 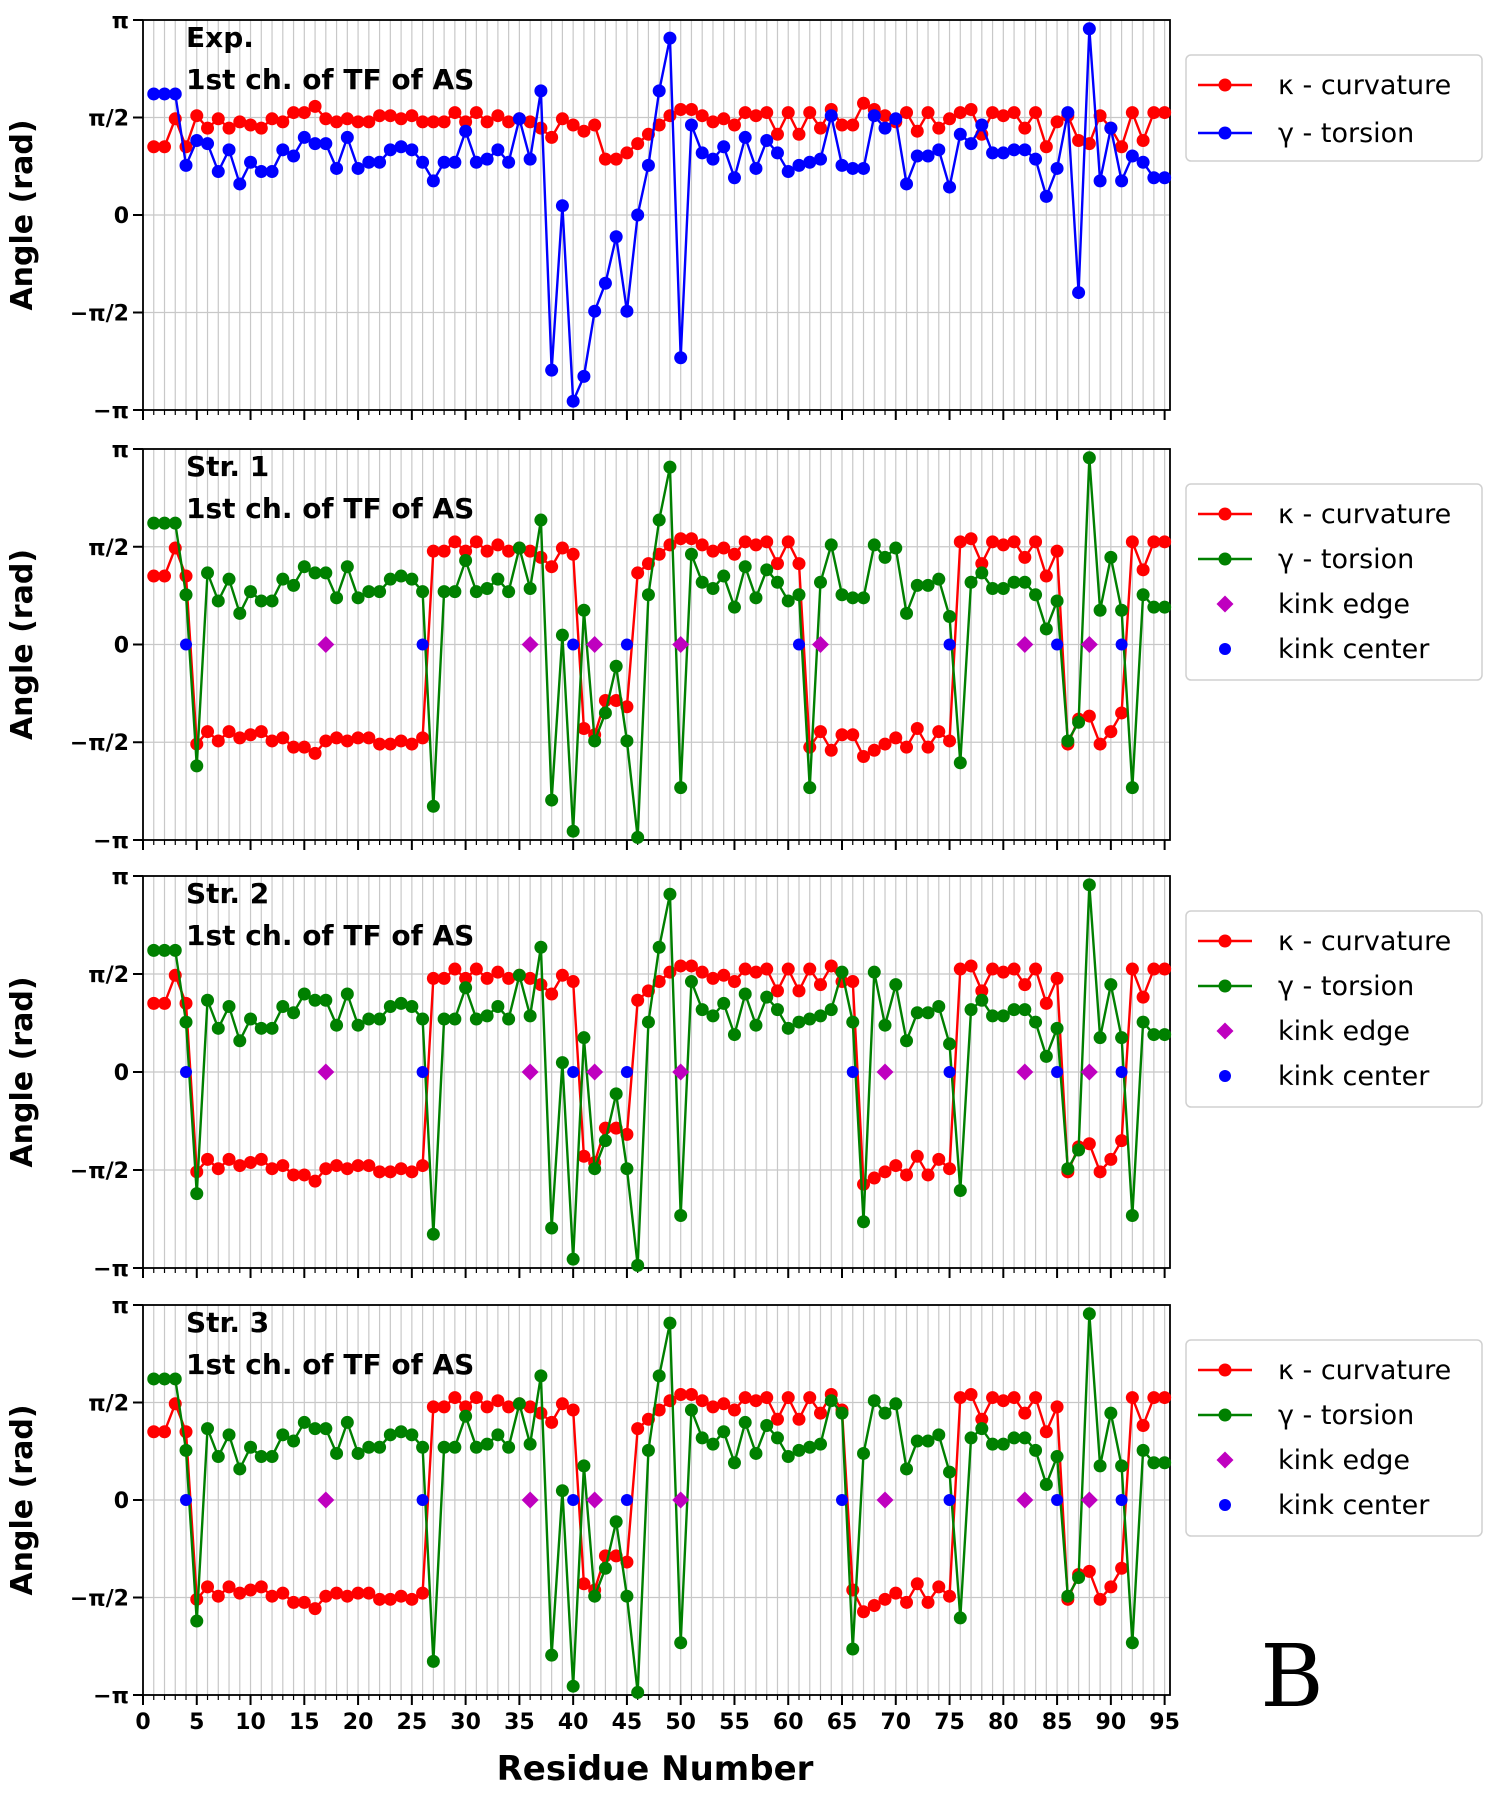 I want to click on legend-label: kink center, so click(x=1354, y=1076).